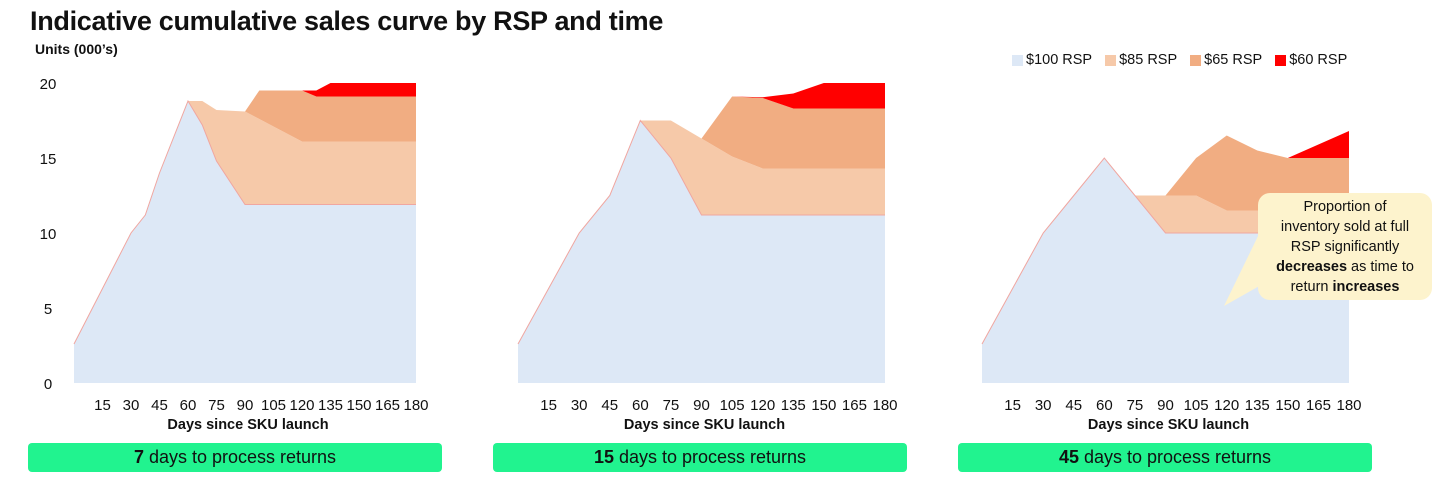 The width and height of the screenshot is (1456, 490). I want to click on returns-days-value: 7, so click(138, 457).